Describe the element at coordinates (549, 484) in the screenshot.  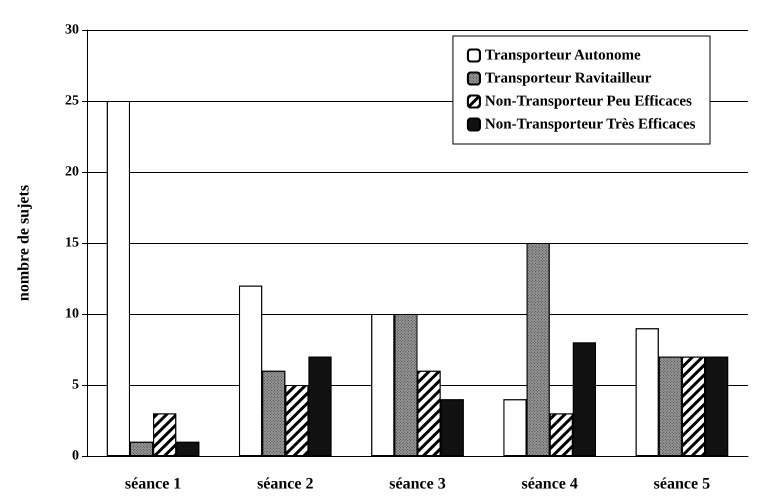
I see `x-tick-label: séance 4` at that location.